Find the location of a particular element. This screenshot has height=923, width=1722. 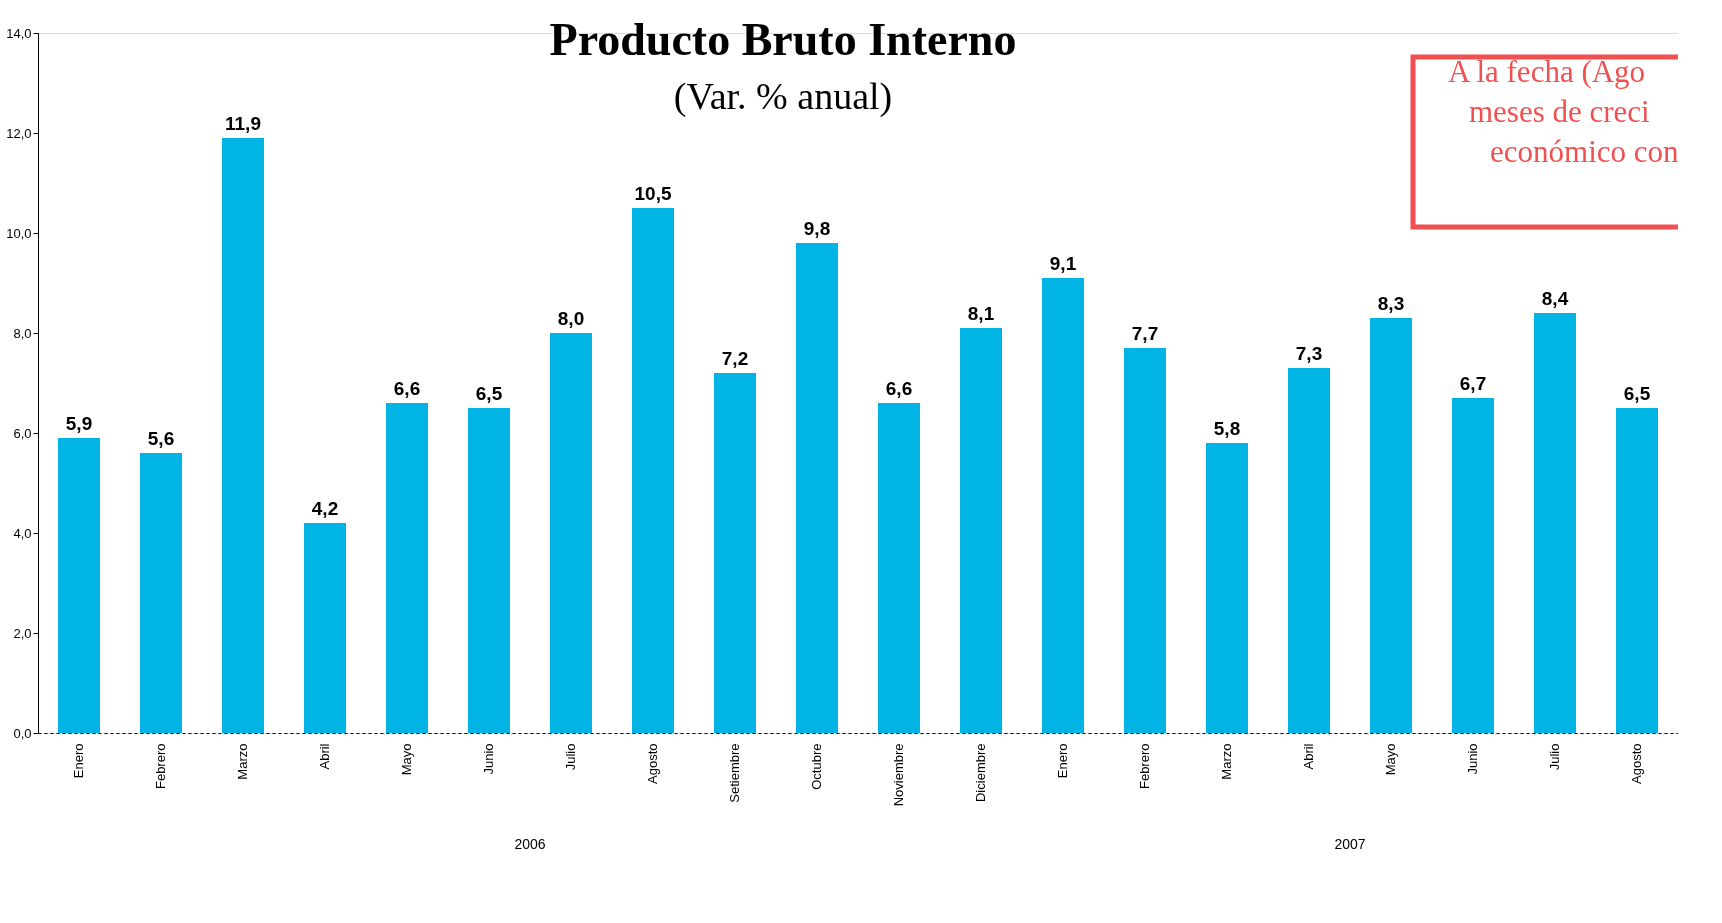

data-label: 8,1 is located at coordinates (981, 313).